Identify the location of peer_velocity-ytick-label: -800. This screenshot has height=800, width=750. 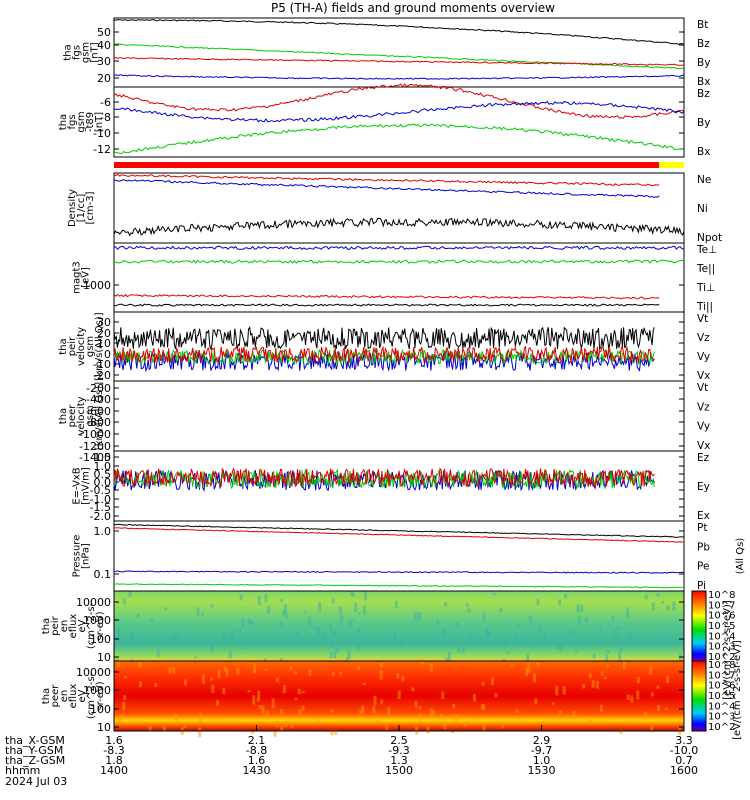
(98, 422).